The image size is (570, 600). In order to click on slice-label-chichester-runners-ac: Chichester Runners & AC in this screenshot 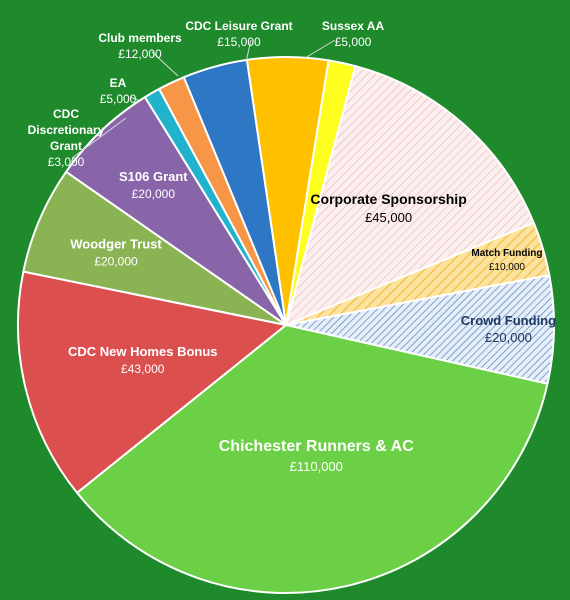, I will do `click(316, 446)`.